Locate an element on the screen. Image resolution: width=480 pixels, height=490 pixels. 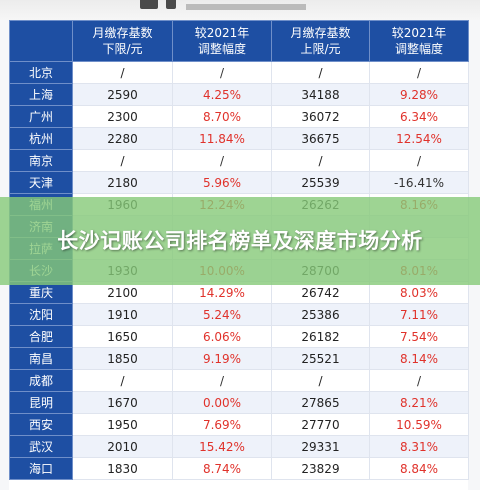
top-strip is located at coordinates (240, 10).